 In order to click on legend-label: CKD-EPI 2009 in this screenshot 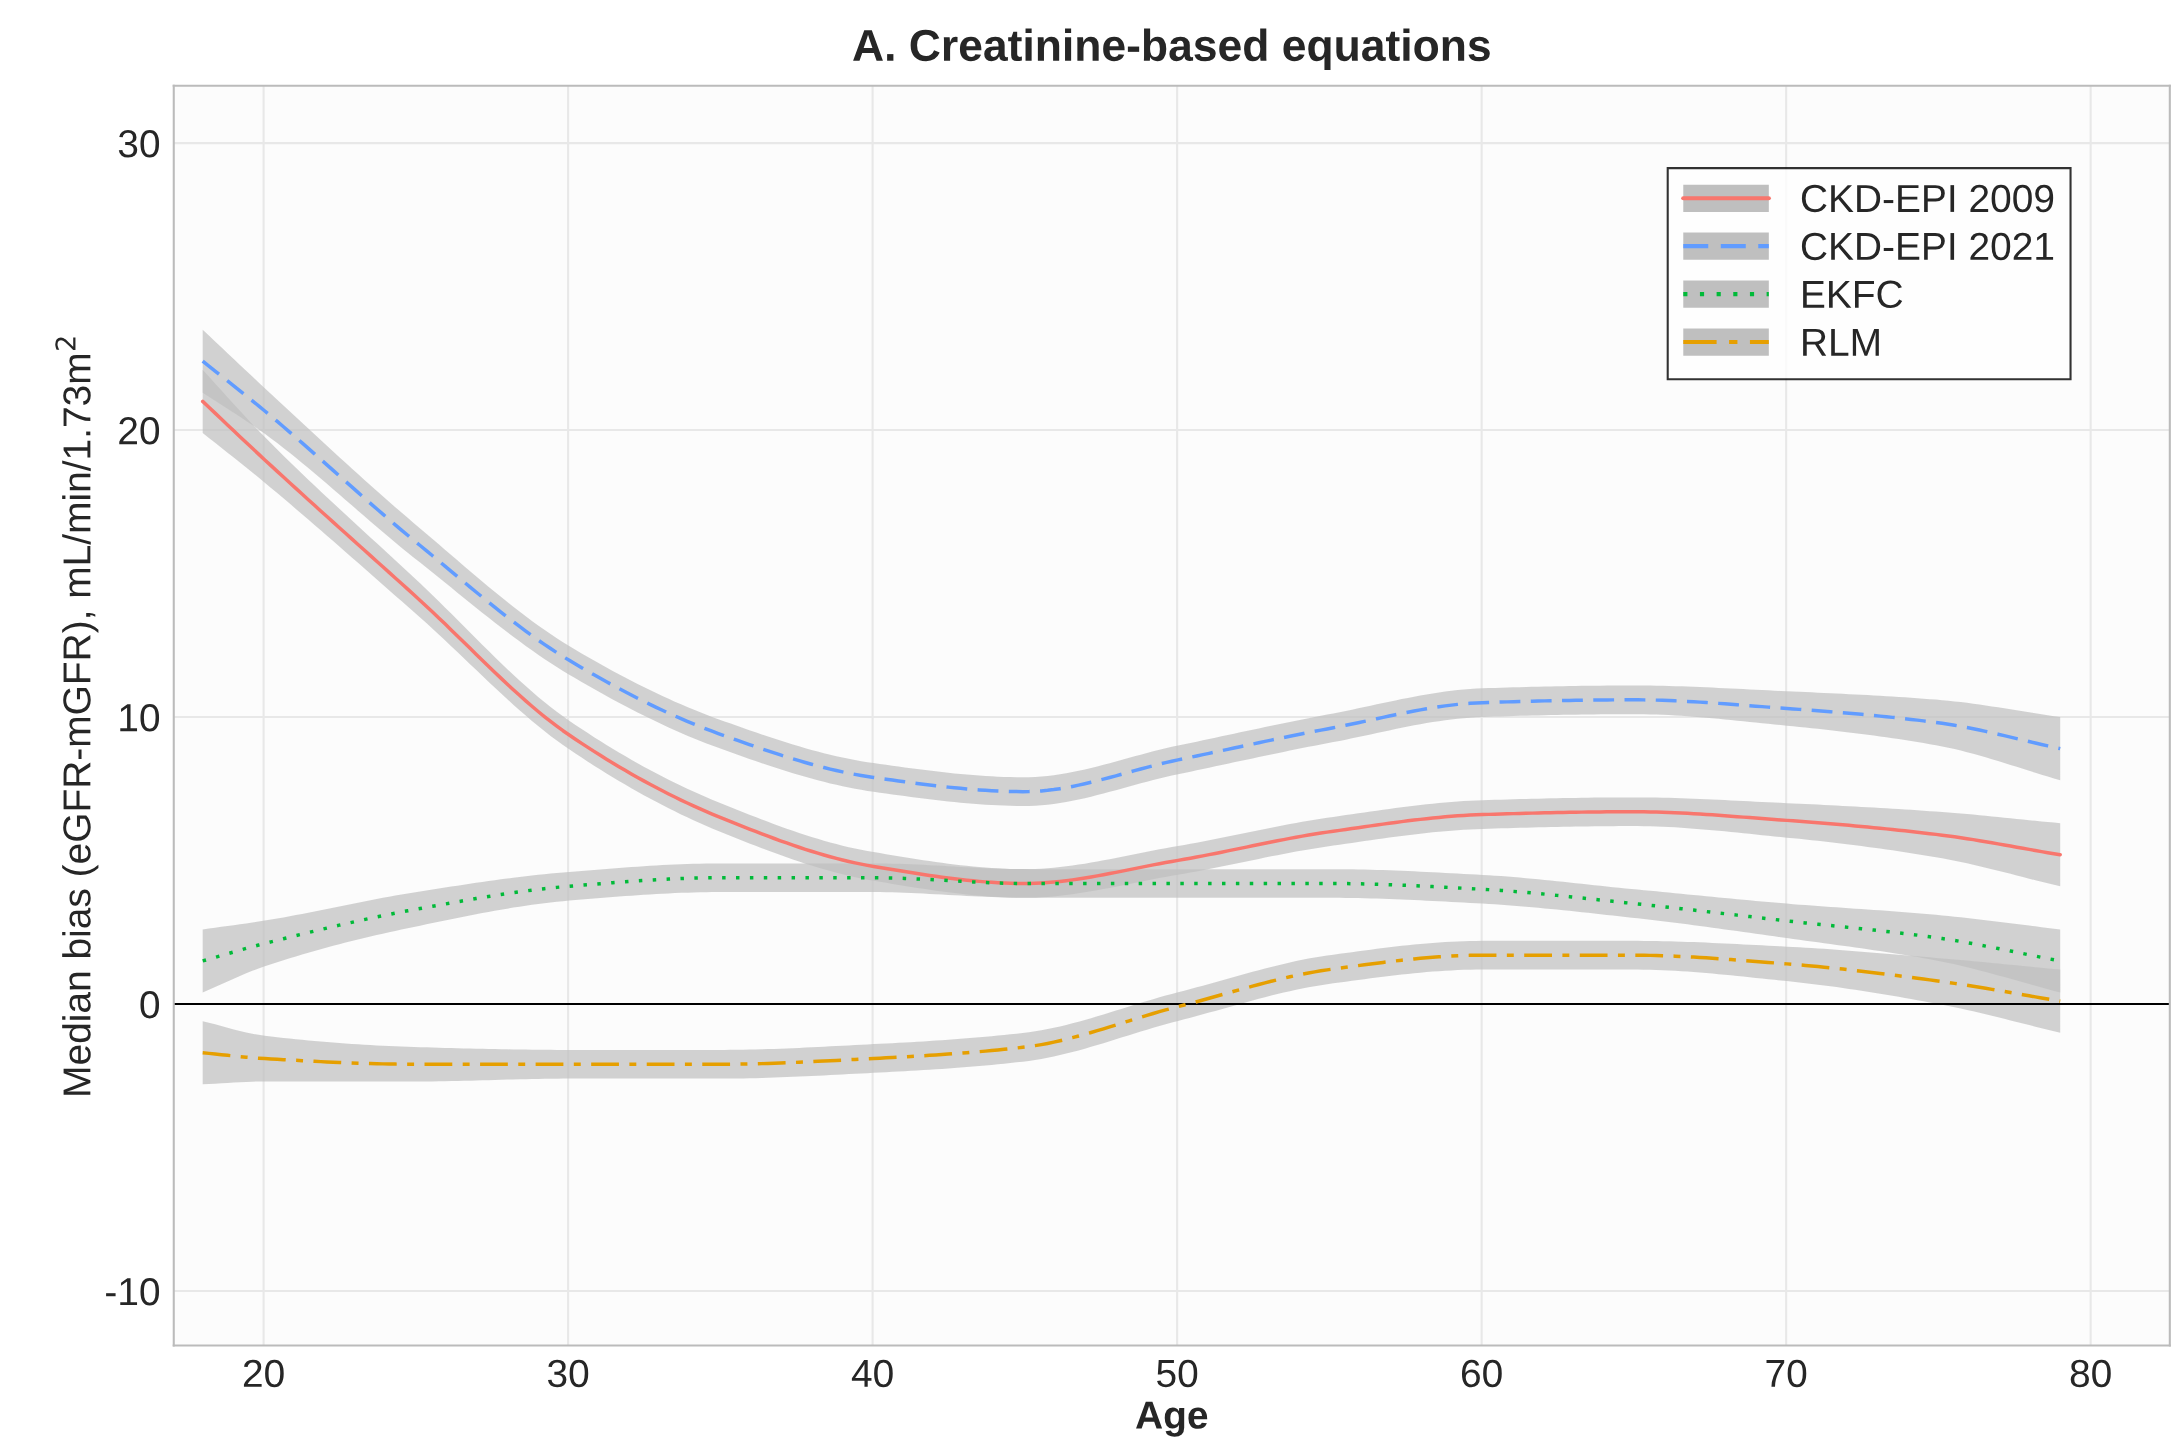, I will do `click(1927, 198)`.